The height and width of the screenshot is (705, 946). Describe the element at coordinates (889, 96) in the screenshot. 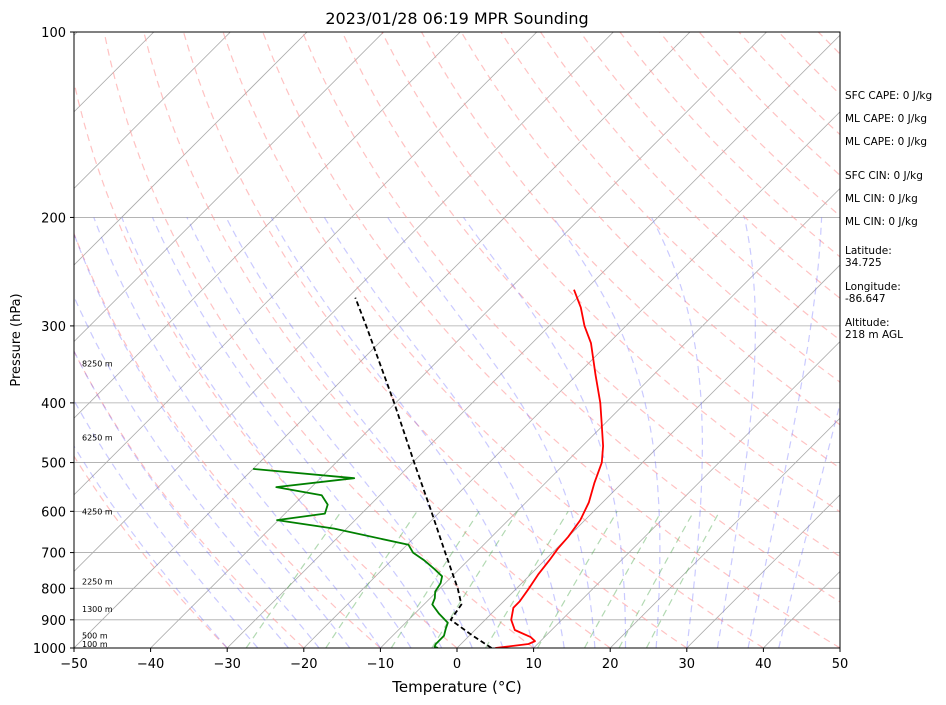

I see `stat-sfc-cape: SFC CAPE: 0 J/kg` at that location.